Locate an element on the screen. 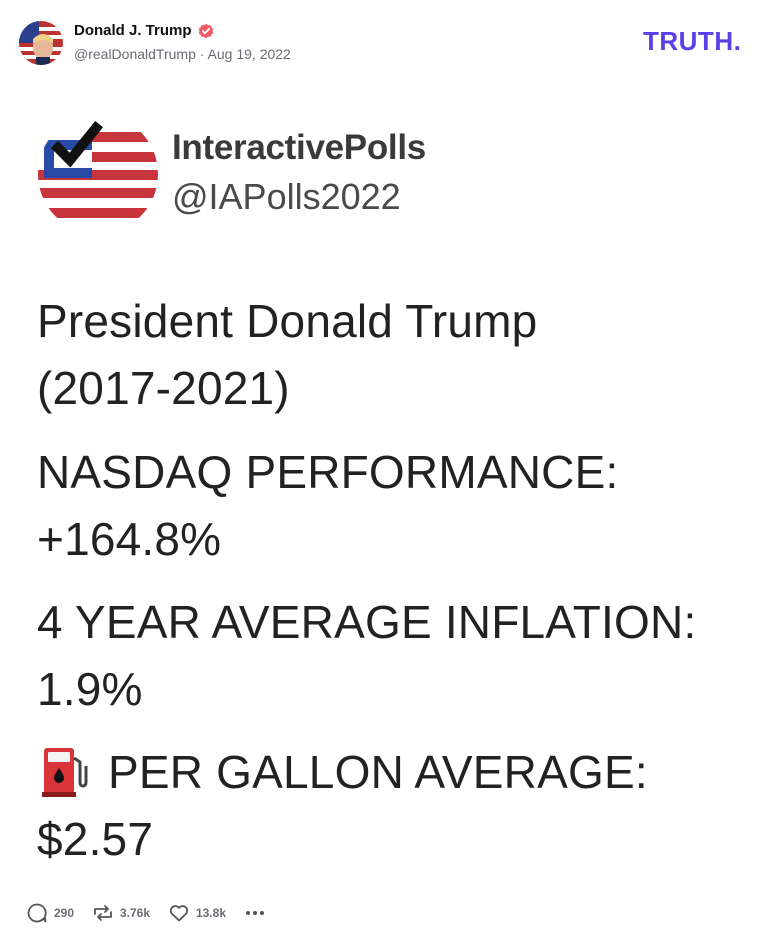 Image resolution: width=777 pixels, height=944 pixels. post-actions: 290 3.76k 13.8k is located at coordinates (388, 914).